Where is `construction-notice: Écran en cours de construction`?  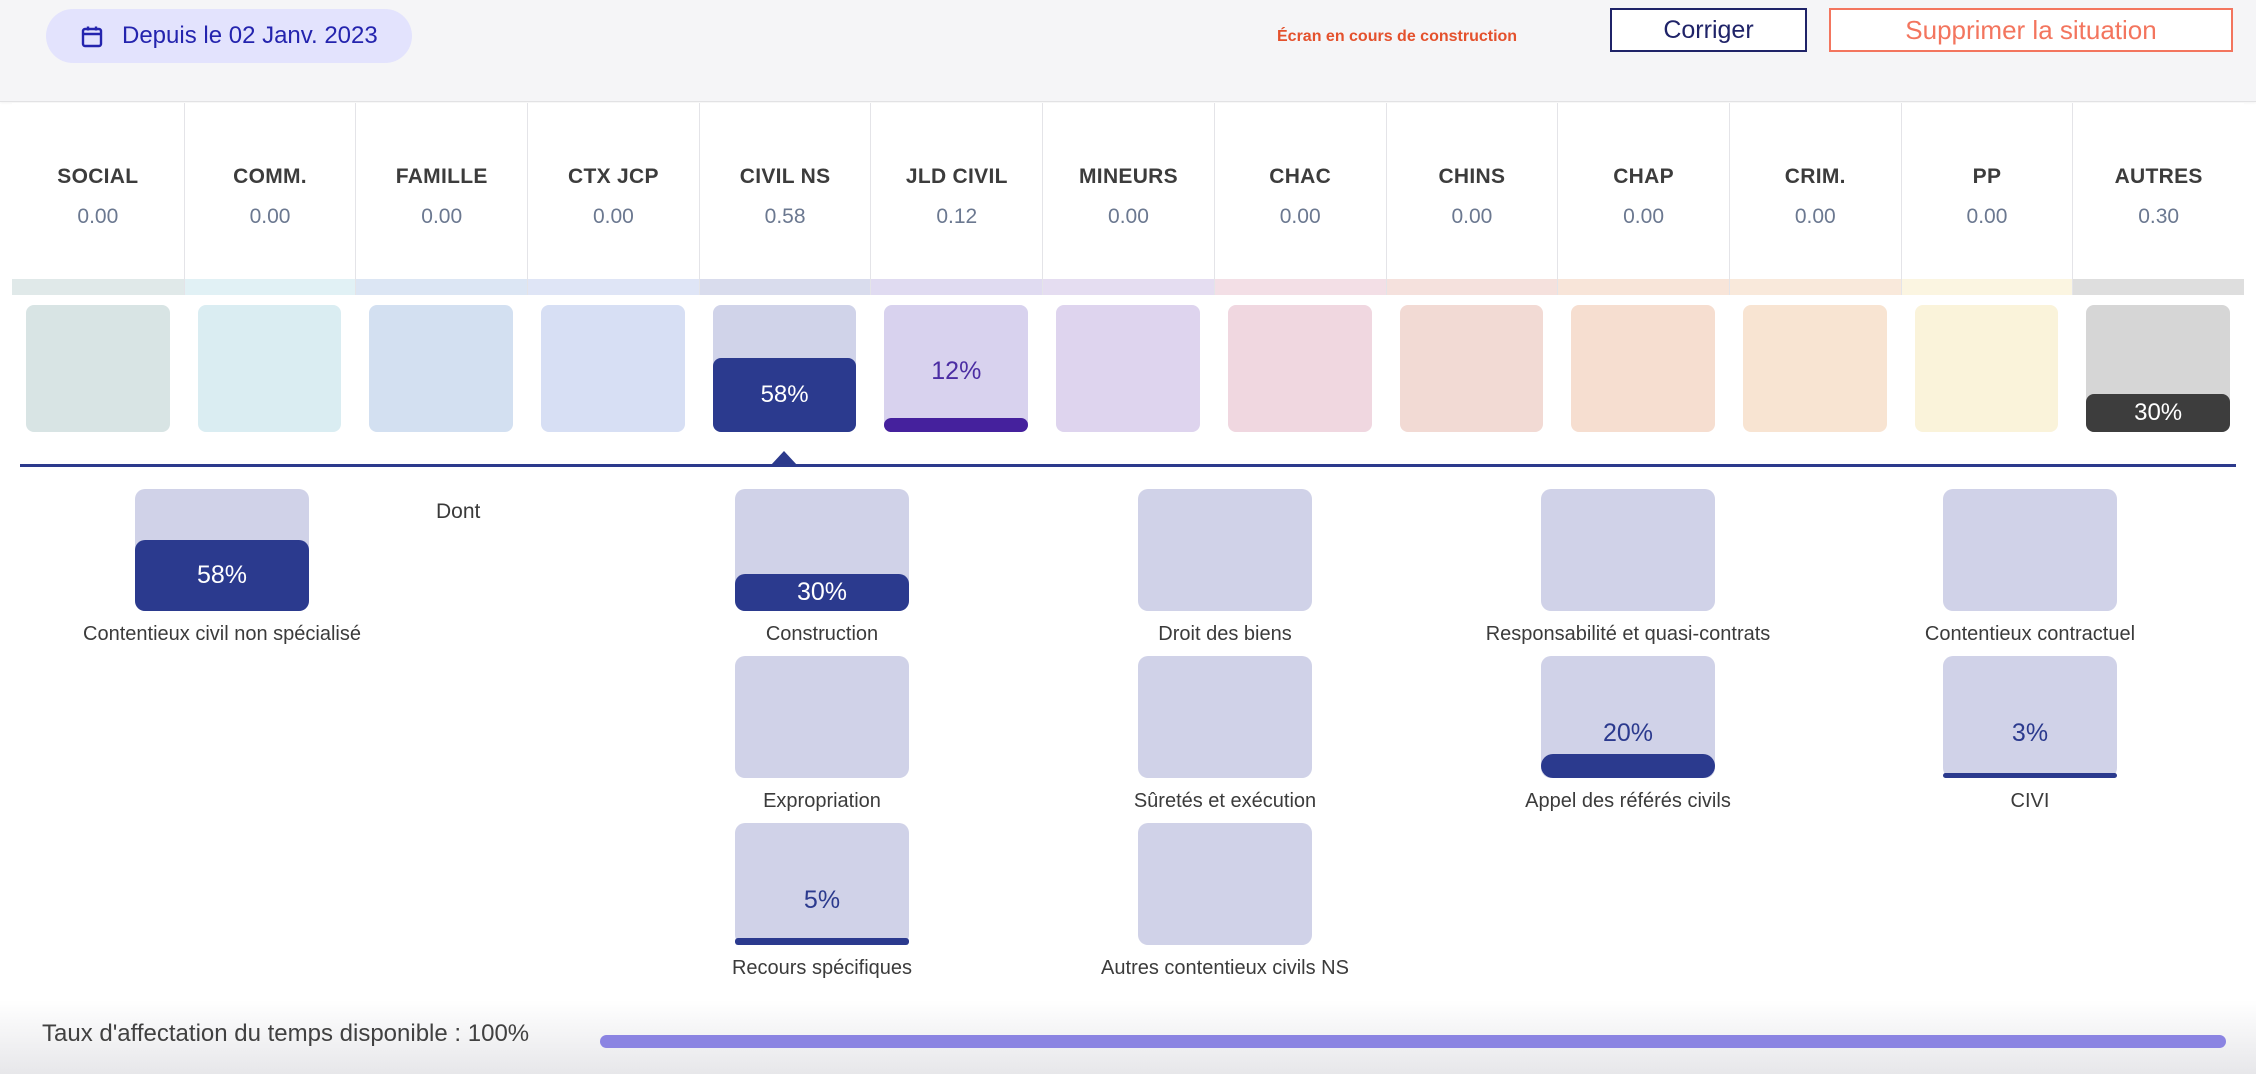
construction-notice: Écran en cours de construction is located at coordinates (1397, 36).